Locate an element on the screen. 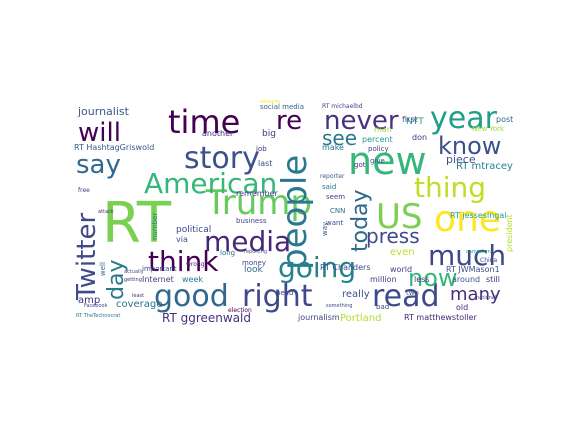 The image size is (576, 432). word-big: big is located at coordinates (269, 134).